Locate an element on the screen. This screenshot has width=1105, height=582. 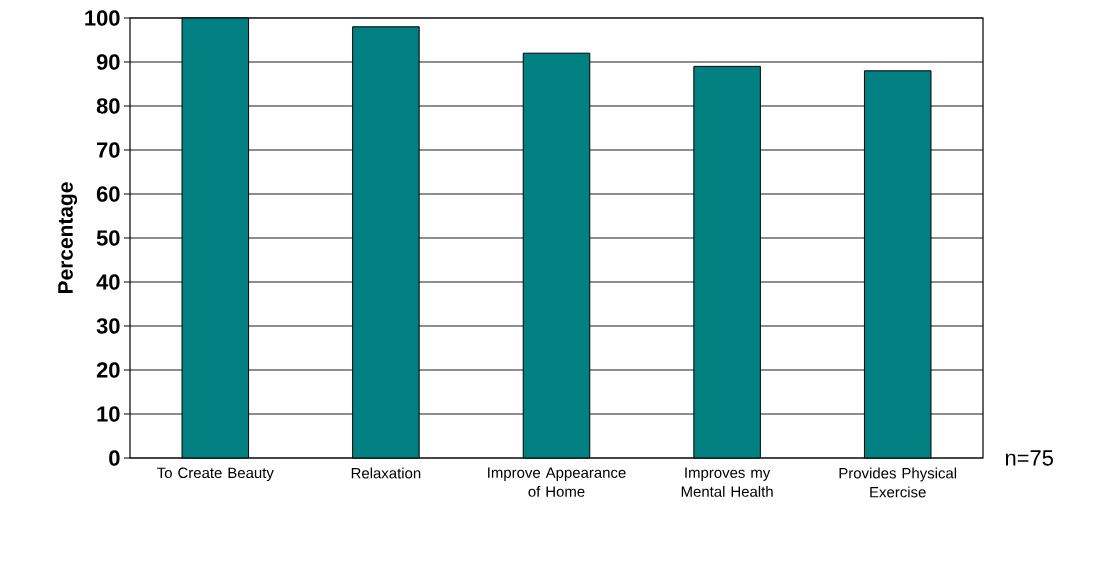
y-tick-label: 40 is located at coordinates (108, 282).